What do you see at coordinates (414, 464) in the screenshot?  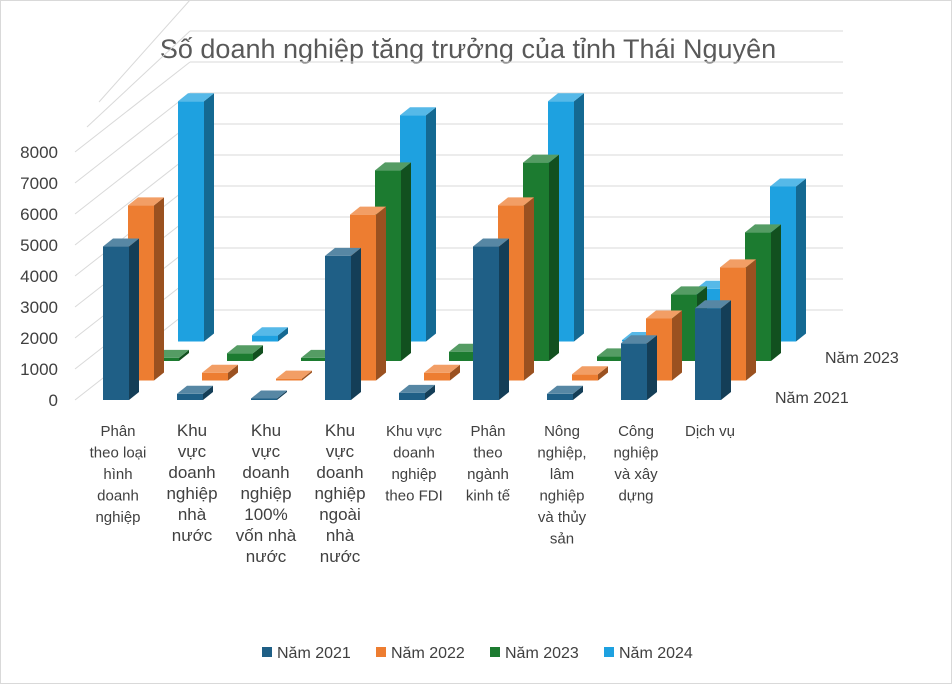 I see `category-label: Khu vực doanh nghiệp theo FDI` at bounding box center [414, 464].